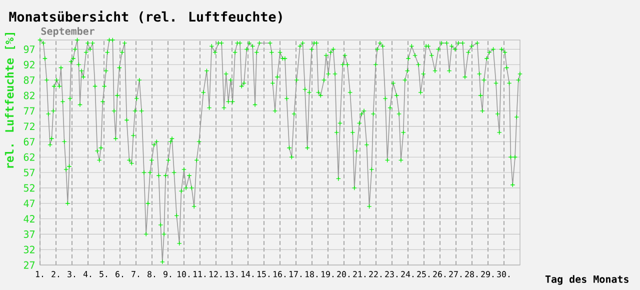  What do you see at coordinates (586, 280) in the screenshot?
I see `x-axis-title: Tag des Monats` at bounding box center [586, 280].